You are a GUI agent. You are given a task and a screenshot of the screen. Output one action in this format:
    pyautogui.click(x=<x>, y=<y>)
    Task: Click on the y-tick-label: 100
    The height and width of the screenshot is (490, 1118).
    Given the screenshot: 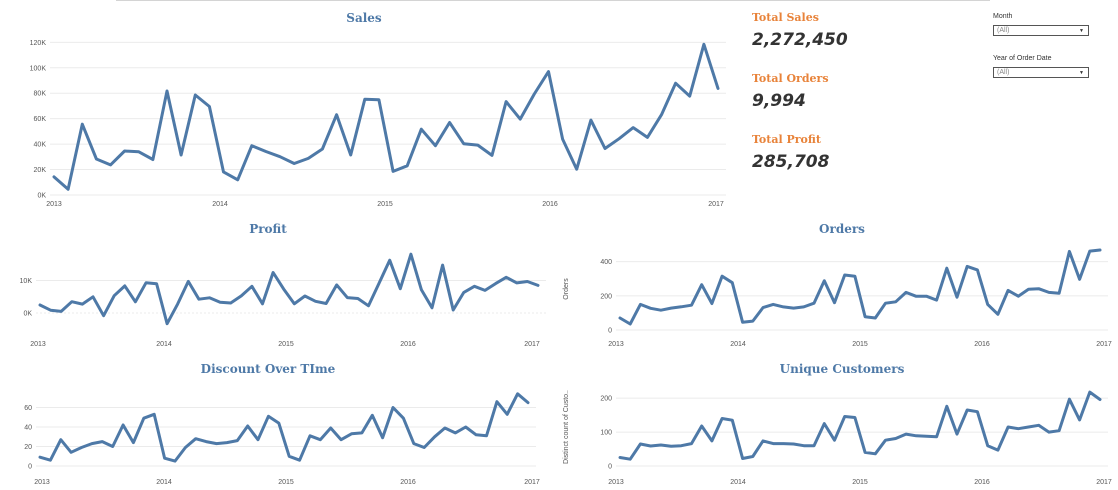 What is the action you would take?
    pyautogui.click(x=606, y=433)
    